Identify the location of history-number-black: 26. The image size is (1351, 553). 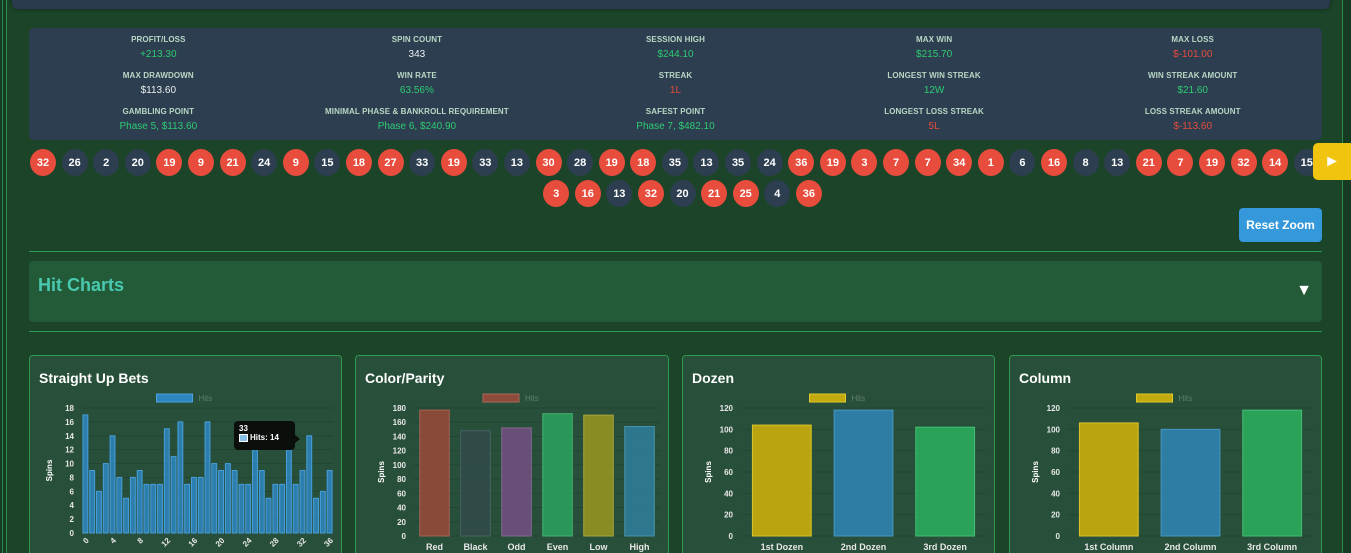
(74, 162).